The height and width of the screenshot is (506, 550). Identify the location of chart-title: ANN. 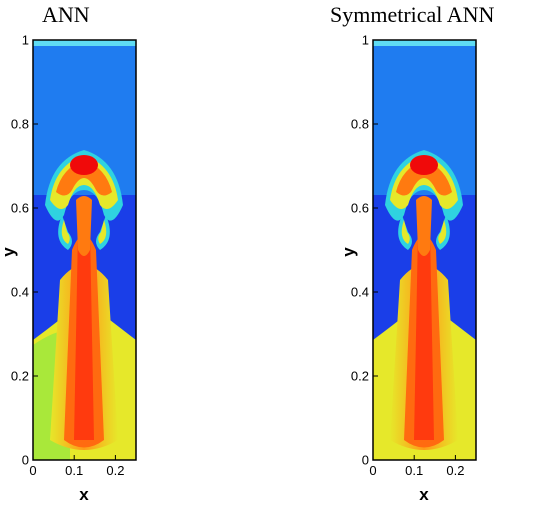
(66, 14).